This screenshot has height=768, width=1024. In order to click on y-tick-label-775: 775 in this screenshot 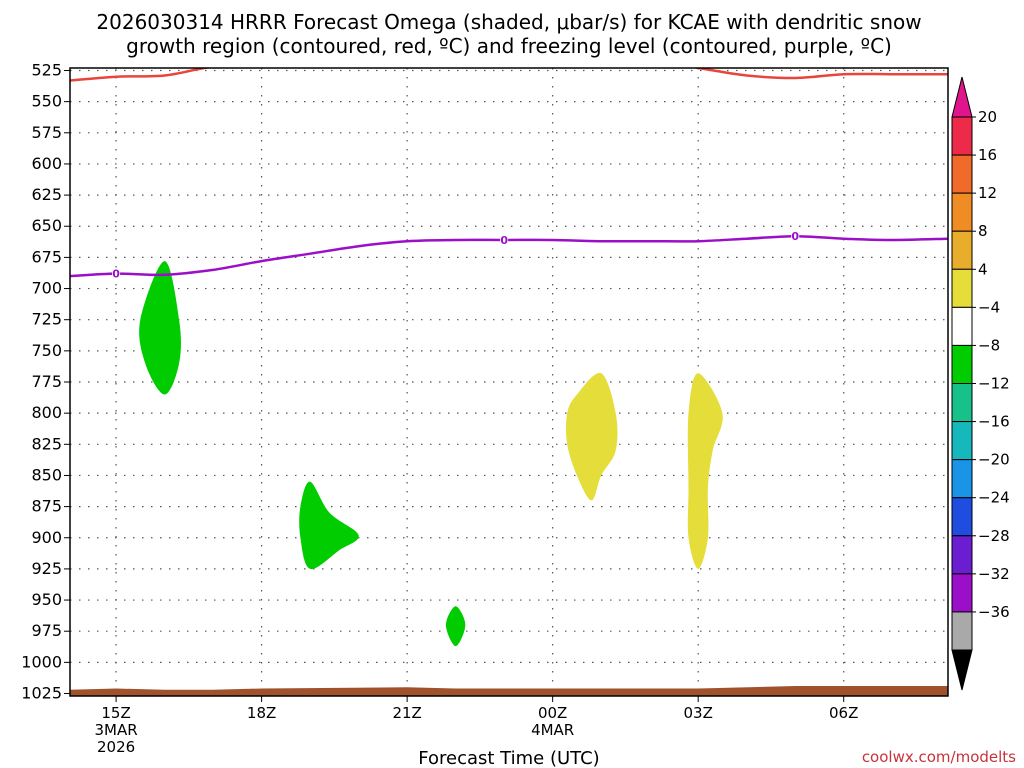, I will do `click(46, 381)`.